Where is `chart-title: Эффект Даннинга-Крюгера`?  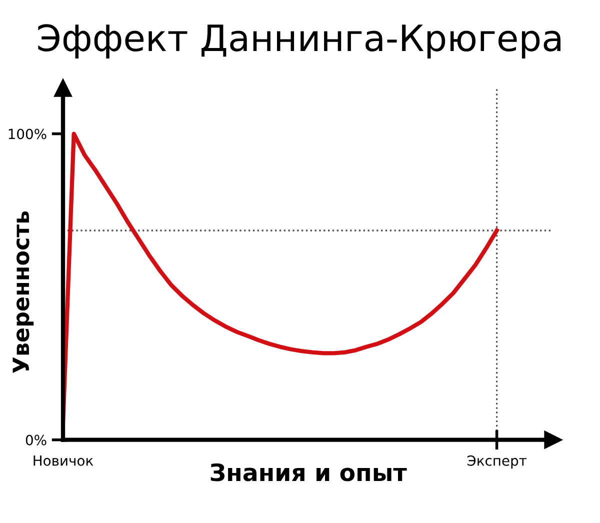 chart-title: Эффект Даннинга-Крюгера is located at coordinates (299, 41).